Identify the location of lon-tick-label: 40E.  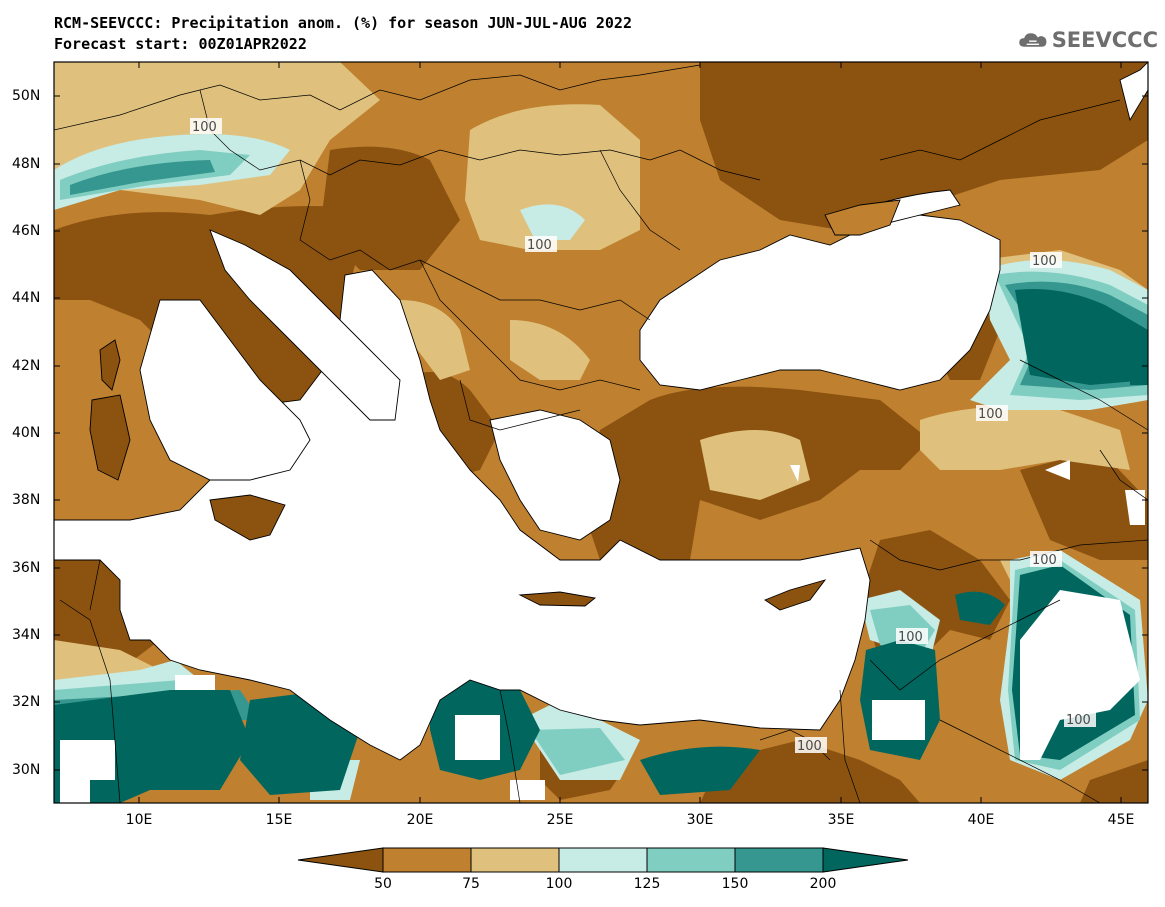
(981, 820).